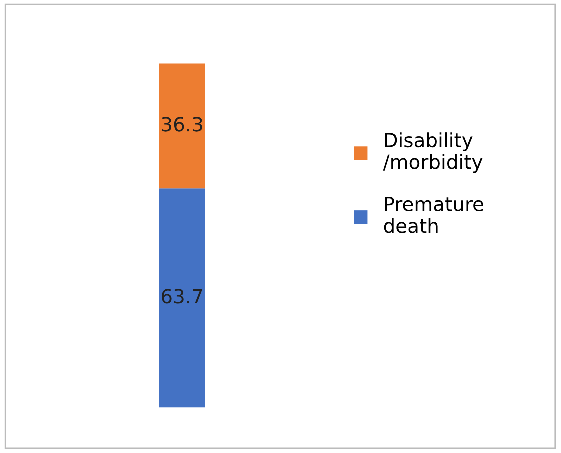 This screenshot has width=561, height=453. I want to click on data-label: 63.7, so click(182, 296).